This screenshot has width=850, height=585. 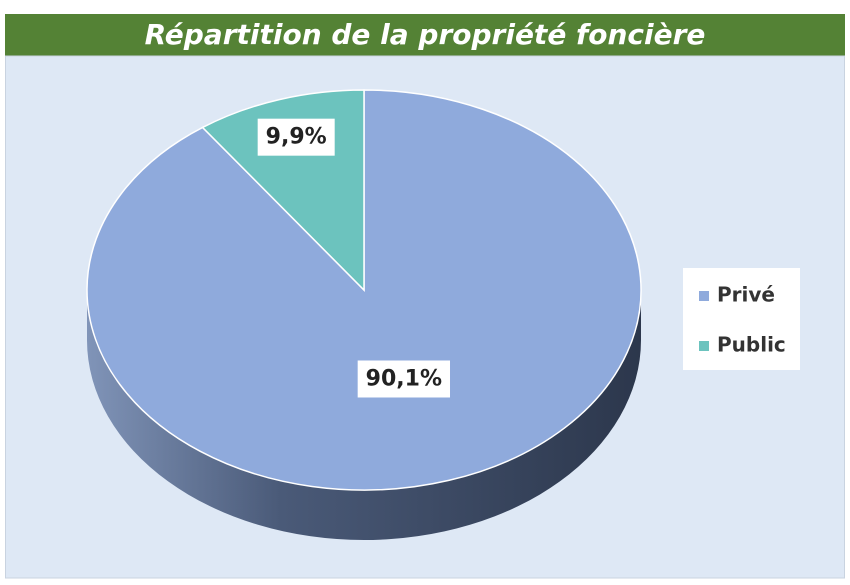 I want to click on data-label: 90,1%, so click(x=404, y=378).